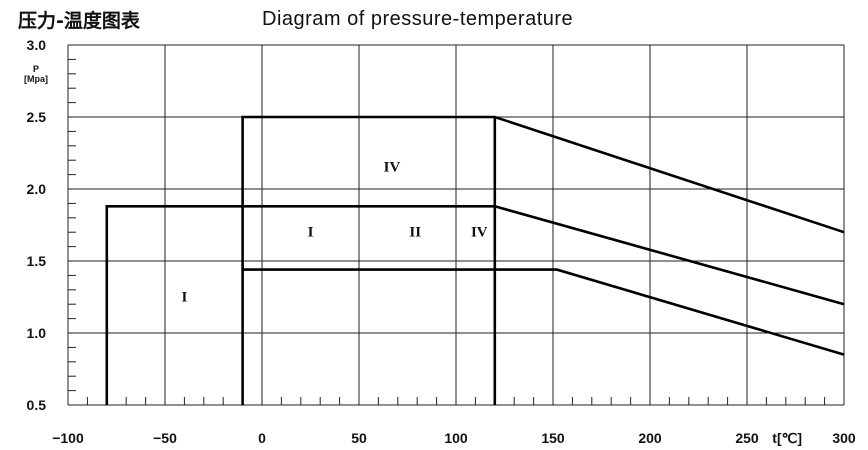  What do you see at coordinates (37, 45) in the screenshot?
I see `y-tick-label: 3.0` at bounding box center [37, 45].